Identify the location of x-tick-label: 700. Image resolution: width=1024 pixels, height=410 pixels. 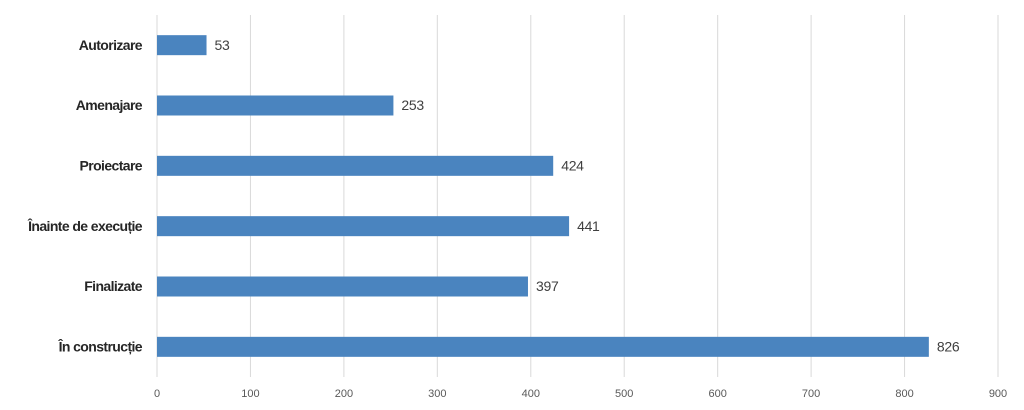
(811, 394).